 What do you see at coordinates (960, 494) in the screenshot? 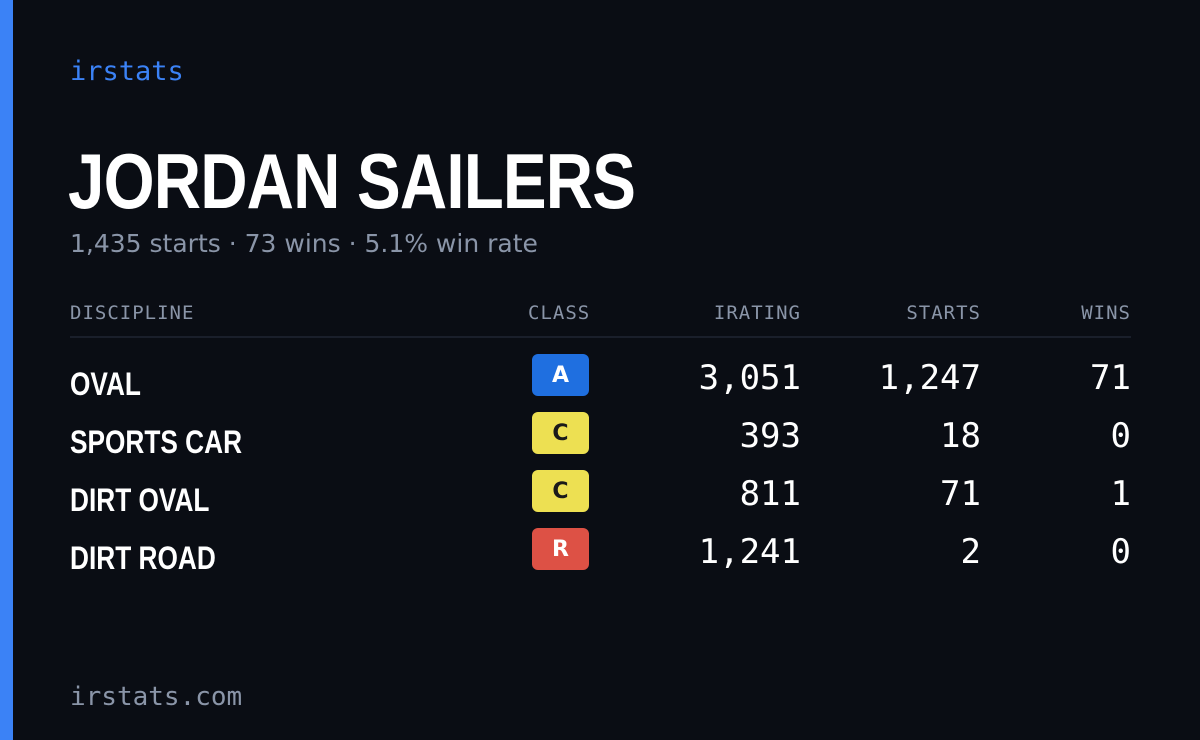
I see `starts-cell: 71` at bounding box center [960, 494].